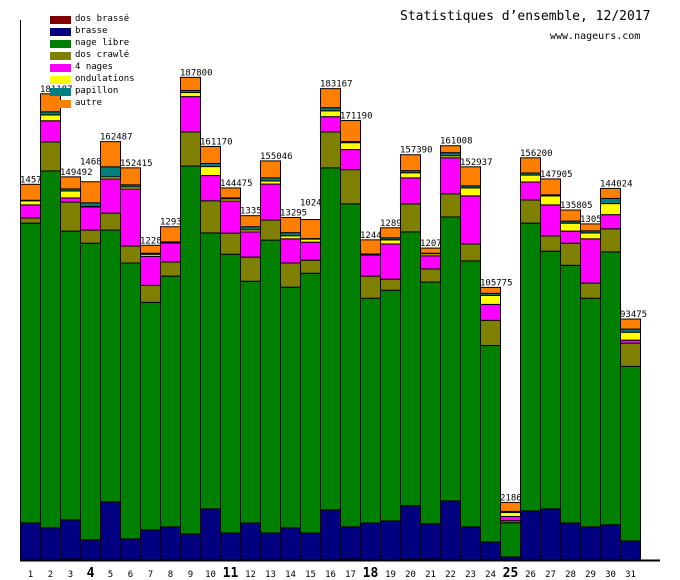 This screenshot has width=680, height=580. I want to click on x-tick-label: 13, so click(270, 575).